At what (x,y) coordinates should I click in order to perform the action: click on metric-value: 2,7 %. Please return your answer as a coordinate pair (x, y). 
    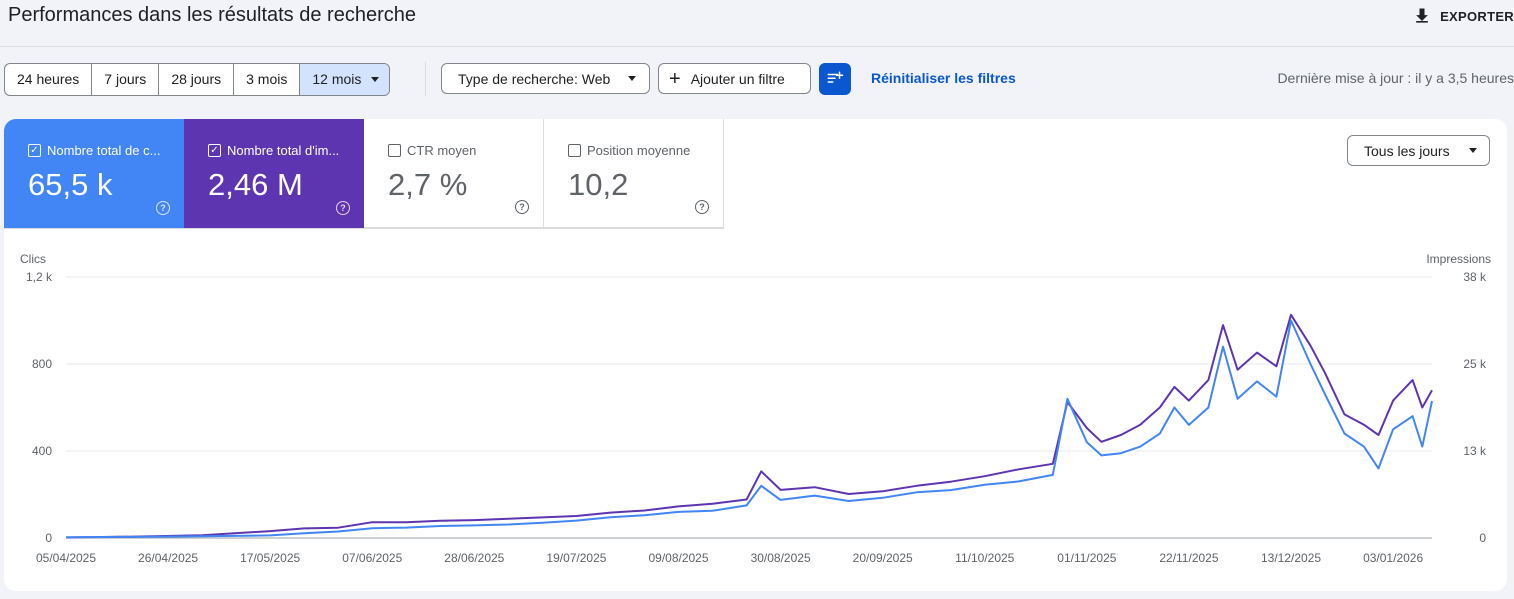
    Looking at the image, I should click on (428, 184).